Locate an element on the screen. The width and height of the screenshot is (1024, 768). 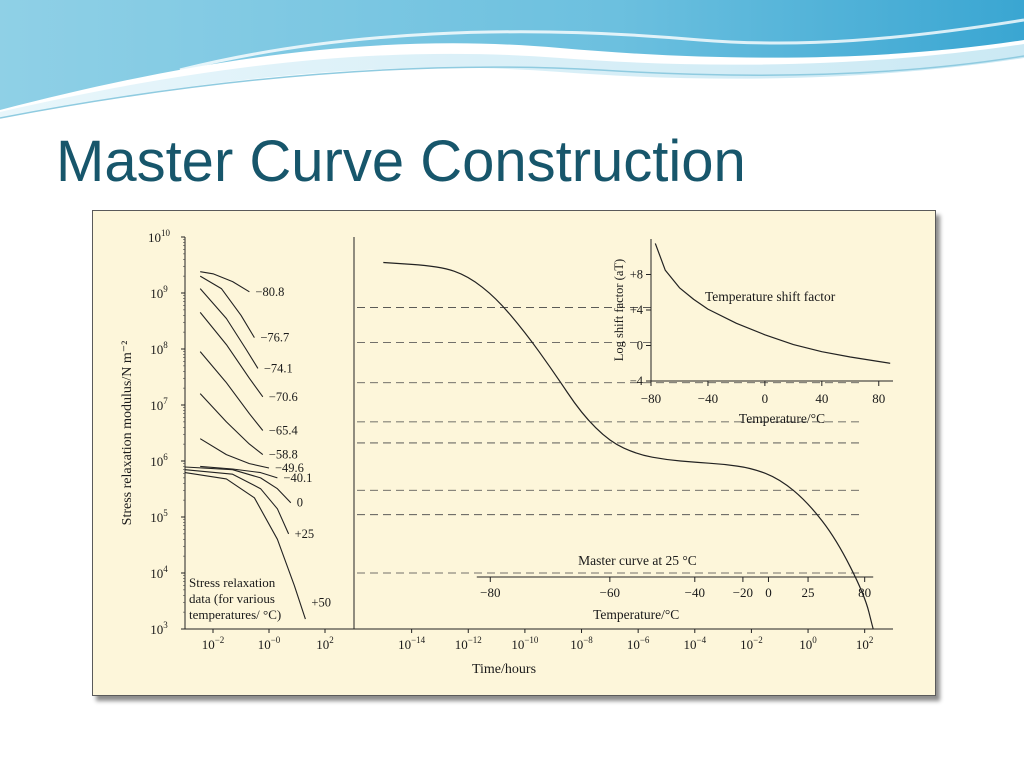
stress-relaxation-annotation: Stress relaxation is located at coordinates (232, 582).